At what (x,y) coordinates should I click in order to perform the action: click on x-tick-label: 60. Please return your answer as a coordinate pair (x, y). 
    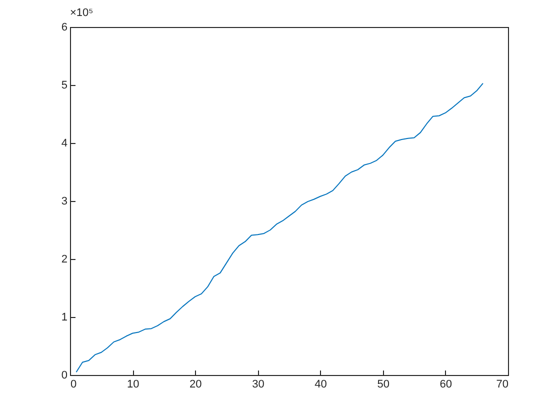
    Looking at the image, I should click on (446, 384).